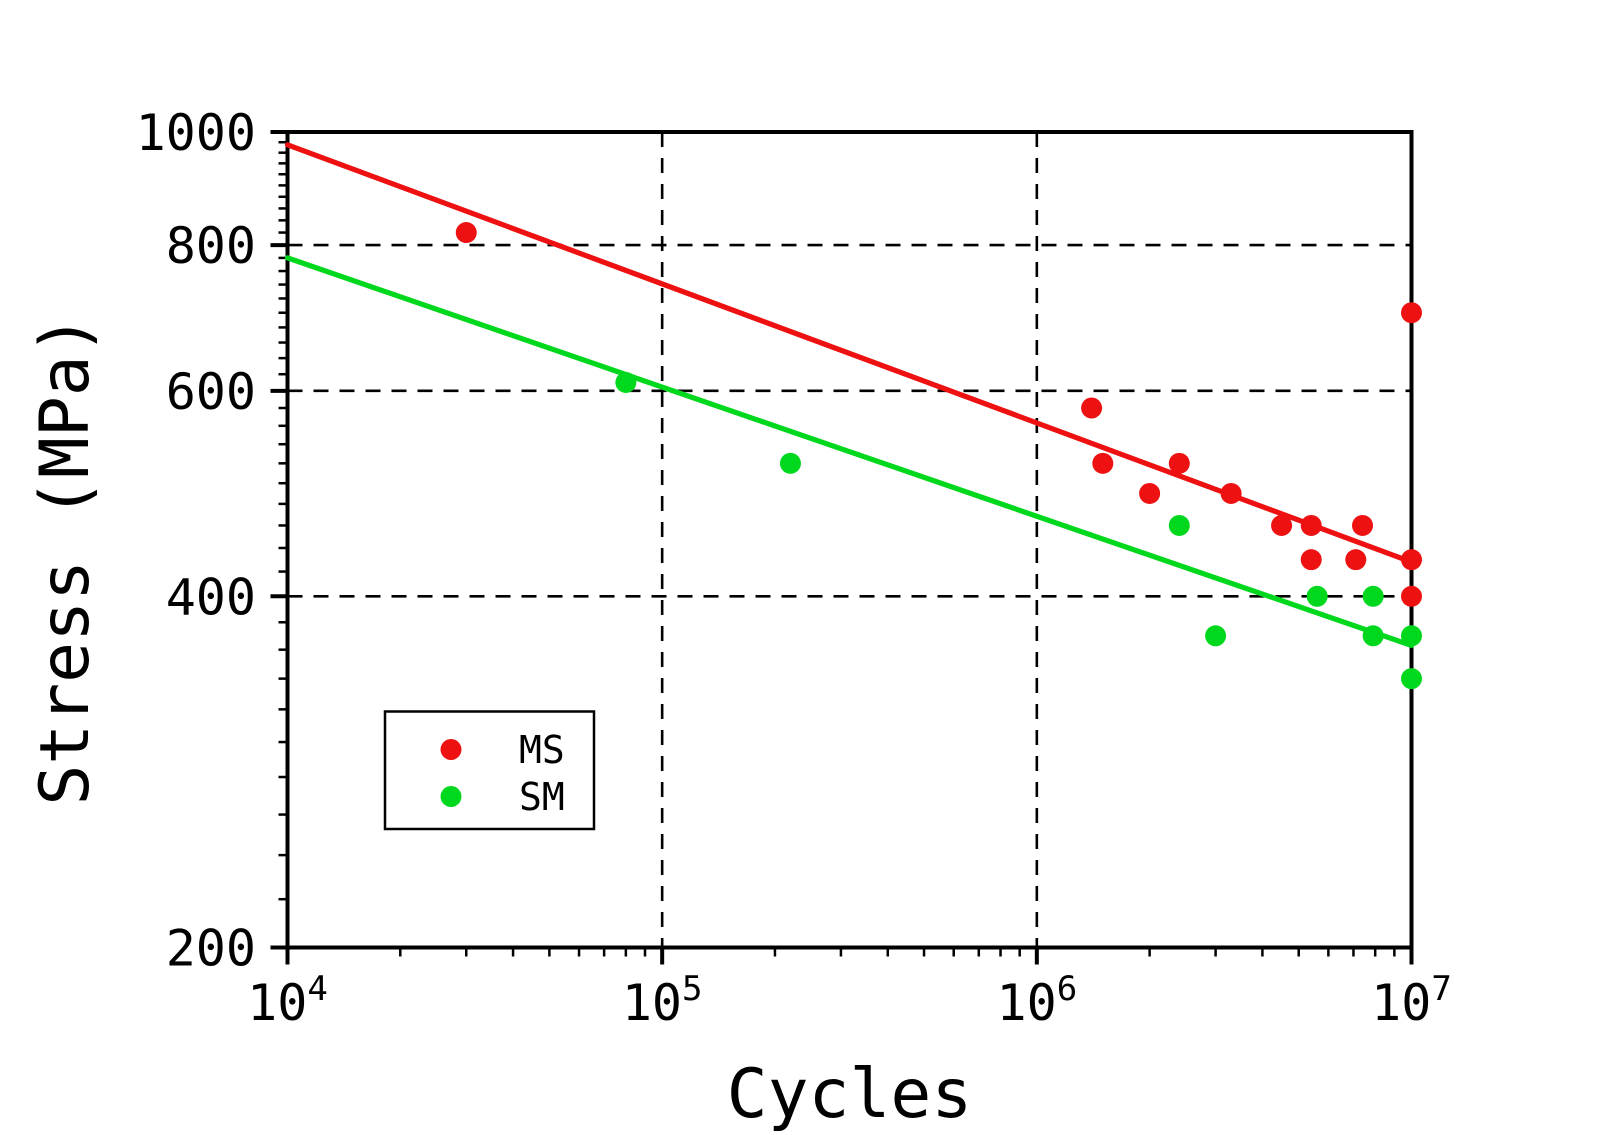 The image size is (1605, 1135). What do you see at coordinates (211, 392) in the screenshot?
I see `y-tick-label-600: 600` at bounding box center [211, 392].